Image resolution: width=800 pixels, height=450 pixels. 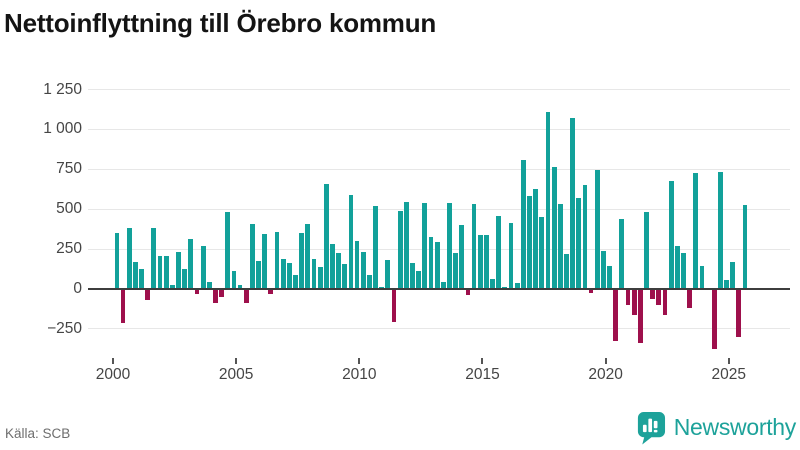 What do you see at coordinates (265, 261) in the screenshot?
I see `bar-2006Q1` at bounding box center [265, 261].